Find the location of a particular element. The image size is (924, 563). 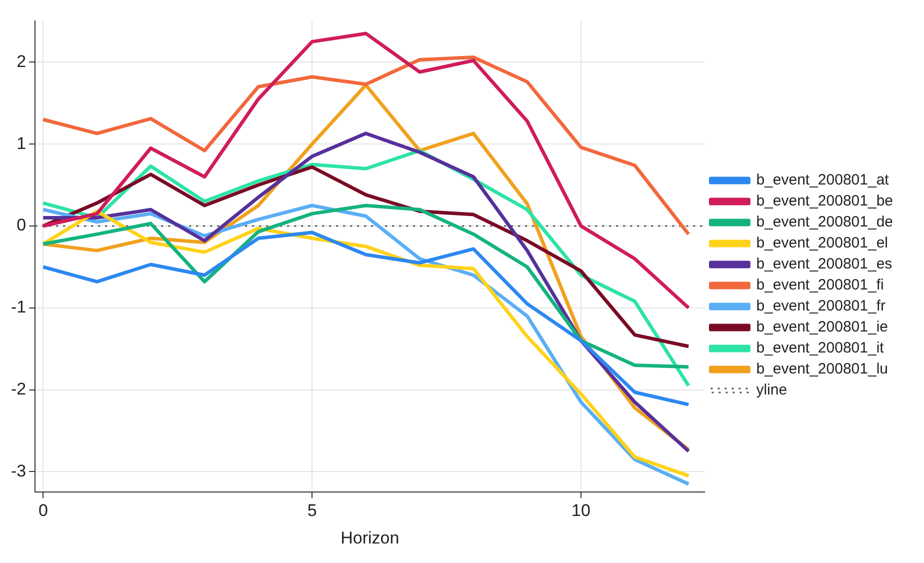

y-tick-label: -3 is located at coordinates (18, 470).